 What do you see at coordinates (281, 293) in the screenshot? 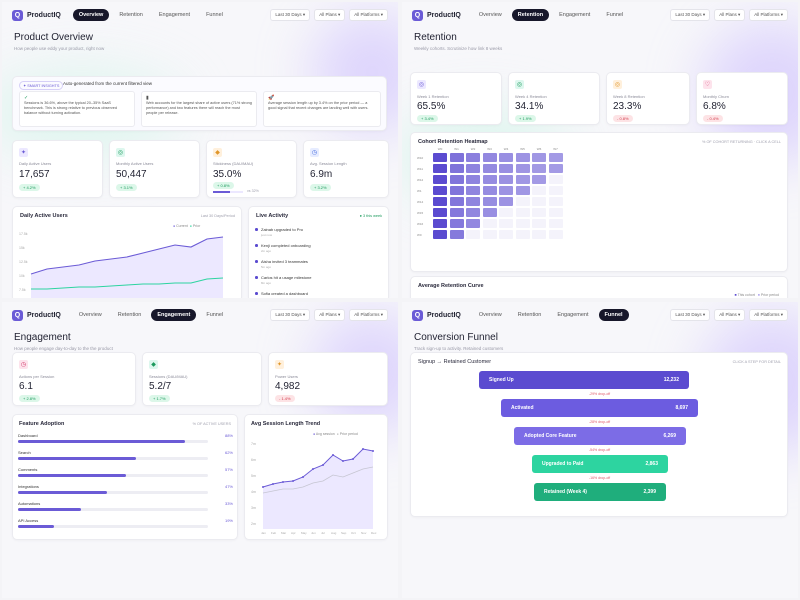
I see `activity-item: Sofia created a dashboard` at bounding box center [281, 293].